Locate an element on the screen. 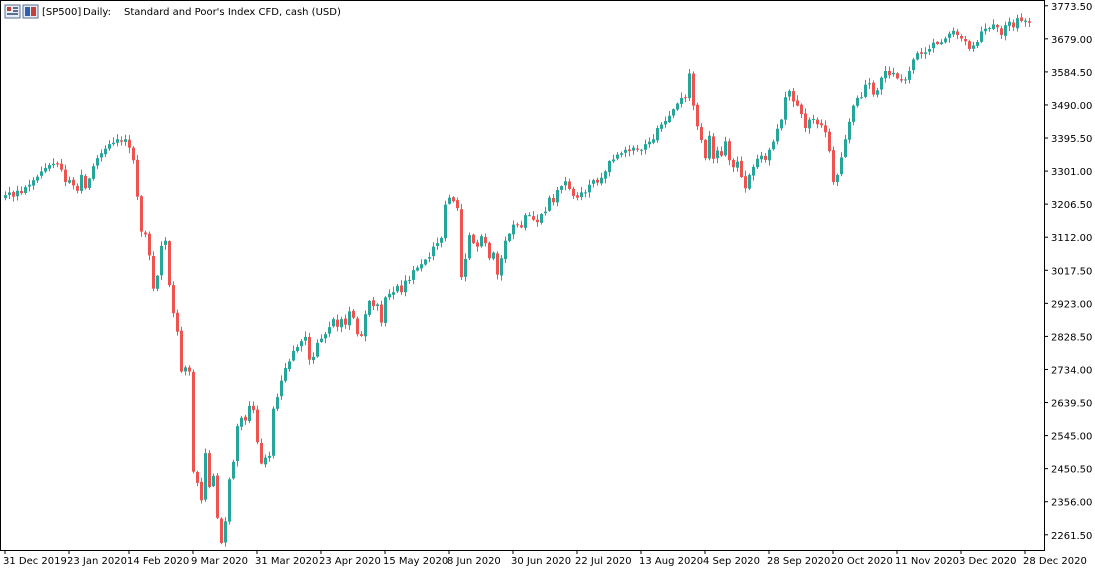  x-tick-label: 31 Mar 2020 is located at coordinates (286, 561).